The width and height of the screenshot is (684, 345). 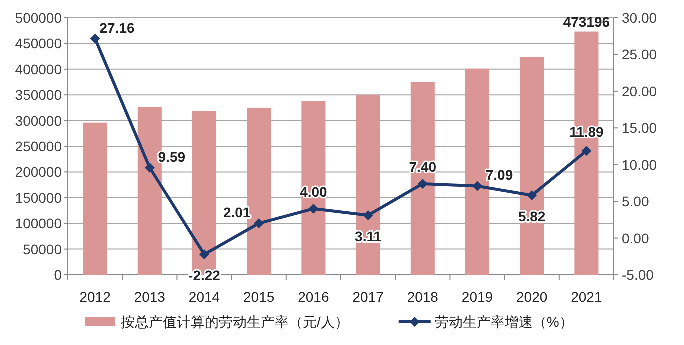 What do you see at coordinates (640, 164) in the screenshot?
I see `y2-tick-label: 10.00` at bounding box center [640, 164].